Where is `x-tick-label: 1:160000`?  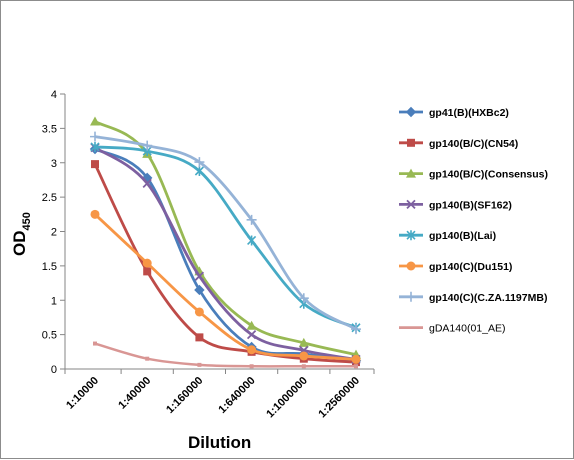
x-tick-label: 1:160000 is located at coordinates (184, 395).